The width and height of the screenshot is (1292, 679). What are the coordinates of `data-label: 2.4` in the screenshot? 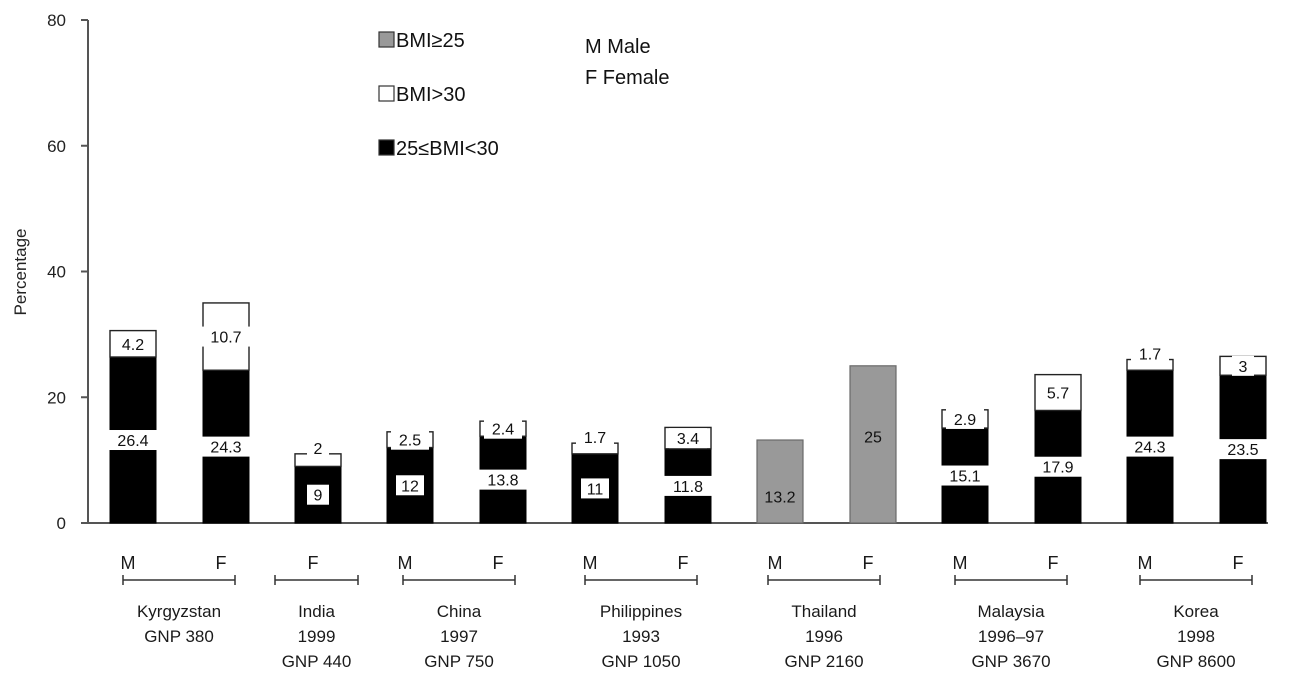 It's located at (503, 428).